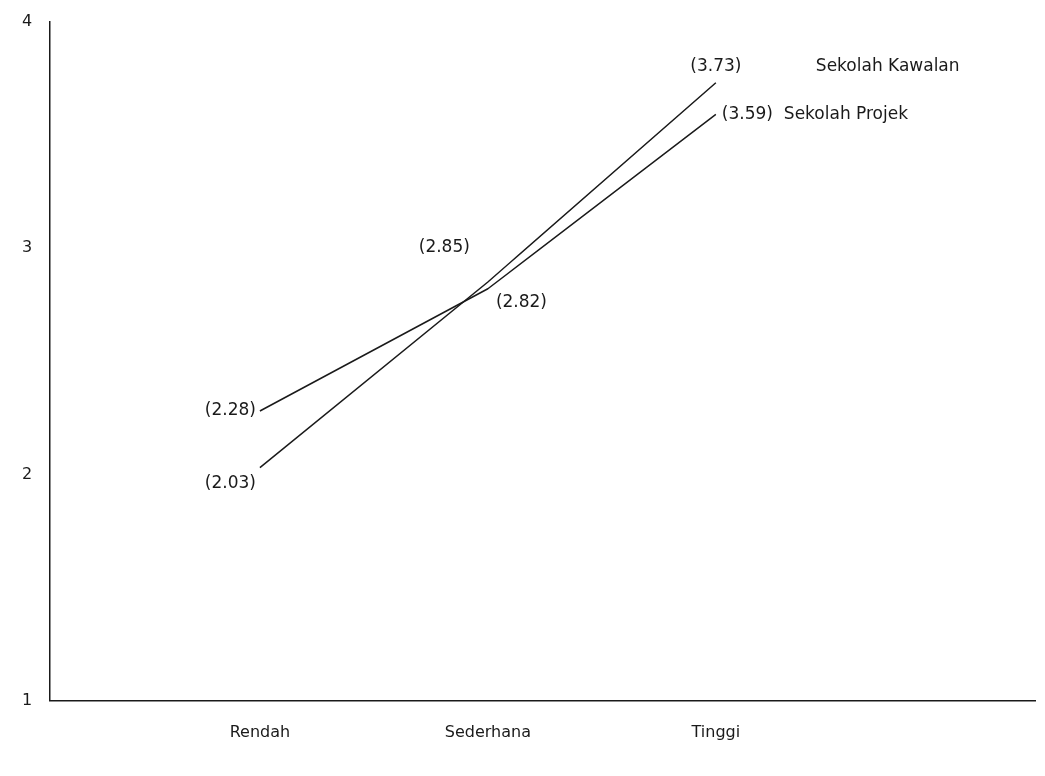 The width and height of the screenshot is (1045, 776). What do you see at coordinates (716, 65) in the screenshot?
I see `data-label: (3.73)` at bounding box center [716, 65].